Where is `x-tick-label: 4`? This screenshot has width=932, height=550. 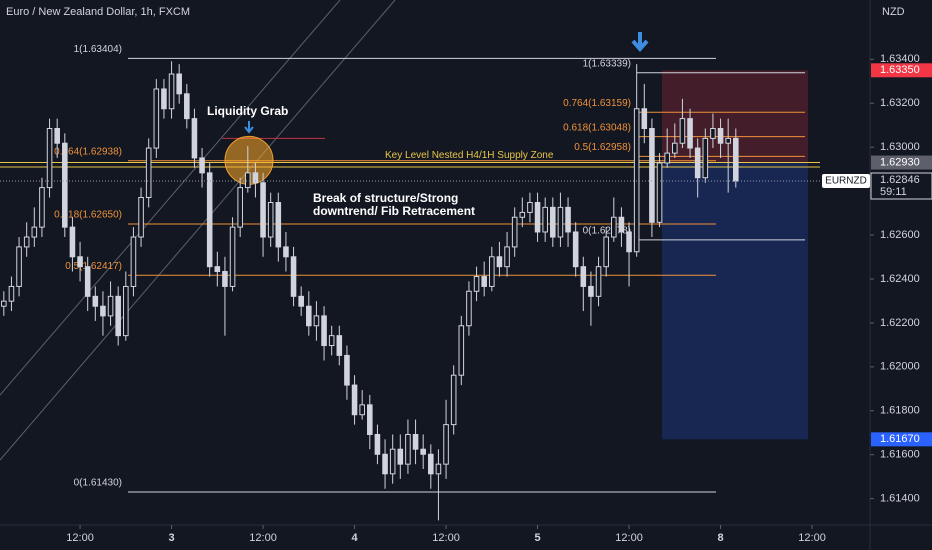
x-tick-label: 4 is located at coordinates (354, 538).